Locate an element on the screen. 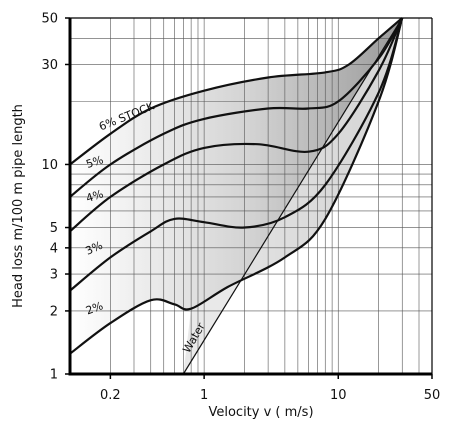  x-tick-label: 0.2 is located at coordinates (110, 395).